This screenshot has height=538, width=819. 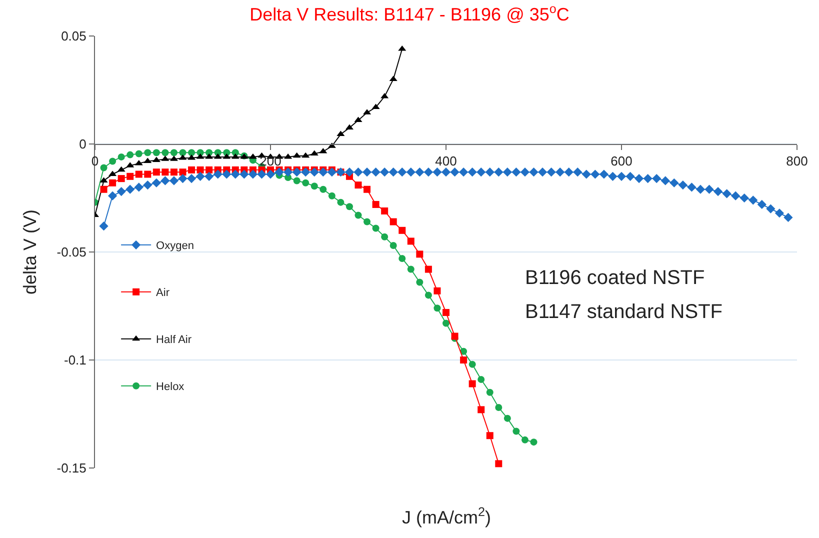 What do you see at coordinates (621, 161) in the screenshot?
I see `x-tick-label: 600` at bounding box center [621, 161].